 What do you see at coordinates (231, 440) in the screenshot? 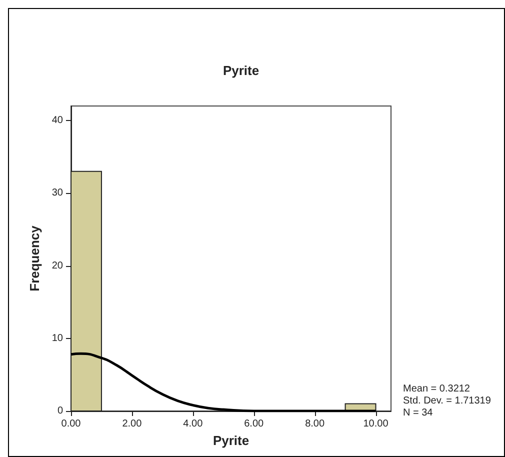
I see `x-axis-title: Pyrite` at bounding box center [231, 440].